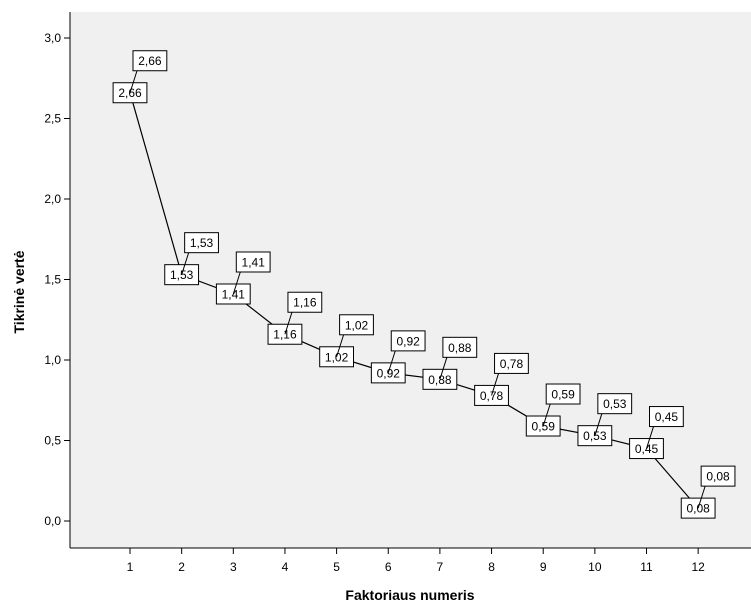 Image resolution: width=751 pixels, height=606 pixels. I want to click on x-axis-ticks: 1 2 3 4 5 6 7 8 9 10 11 12, so click(416, 561).